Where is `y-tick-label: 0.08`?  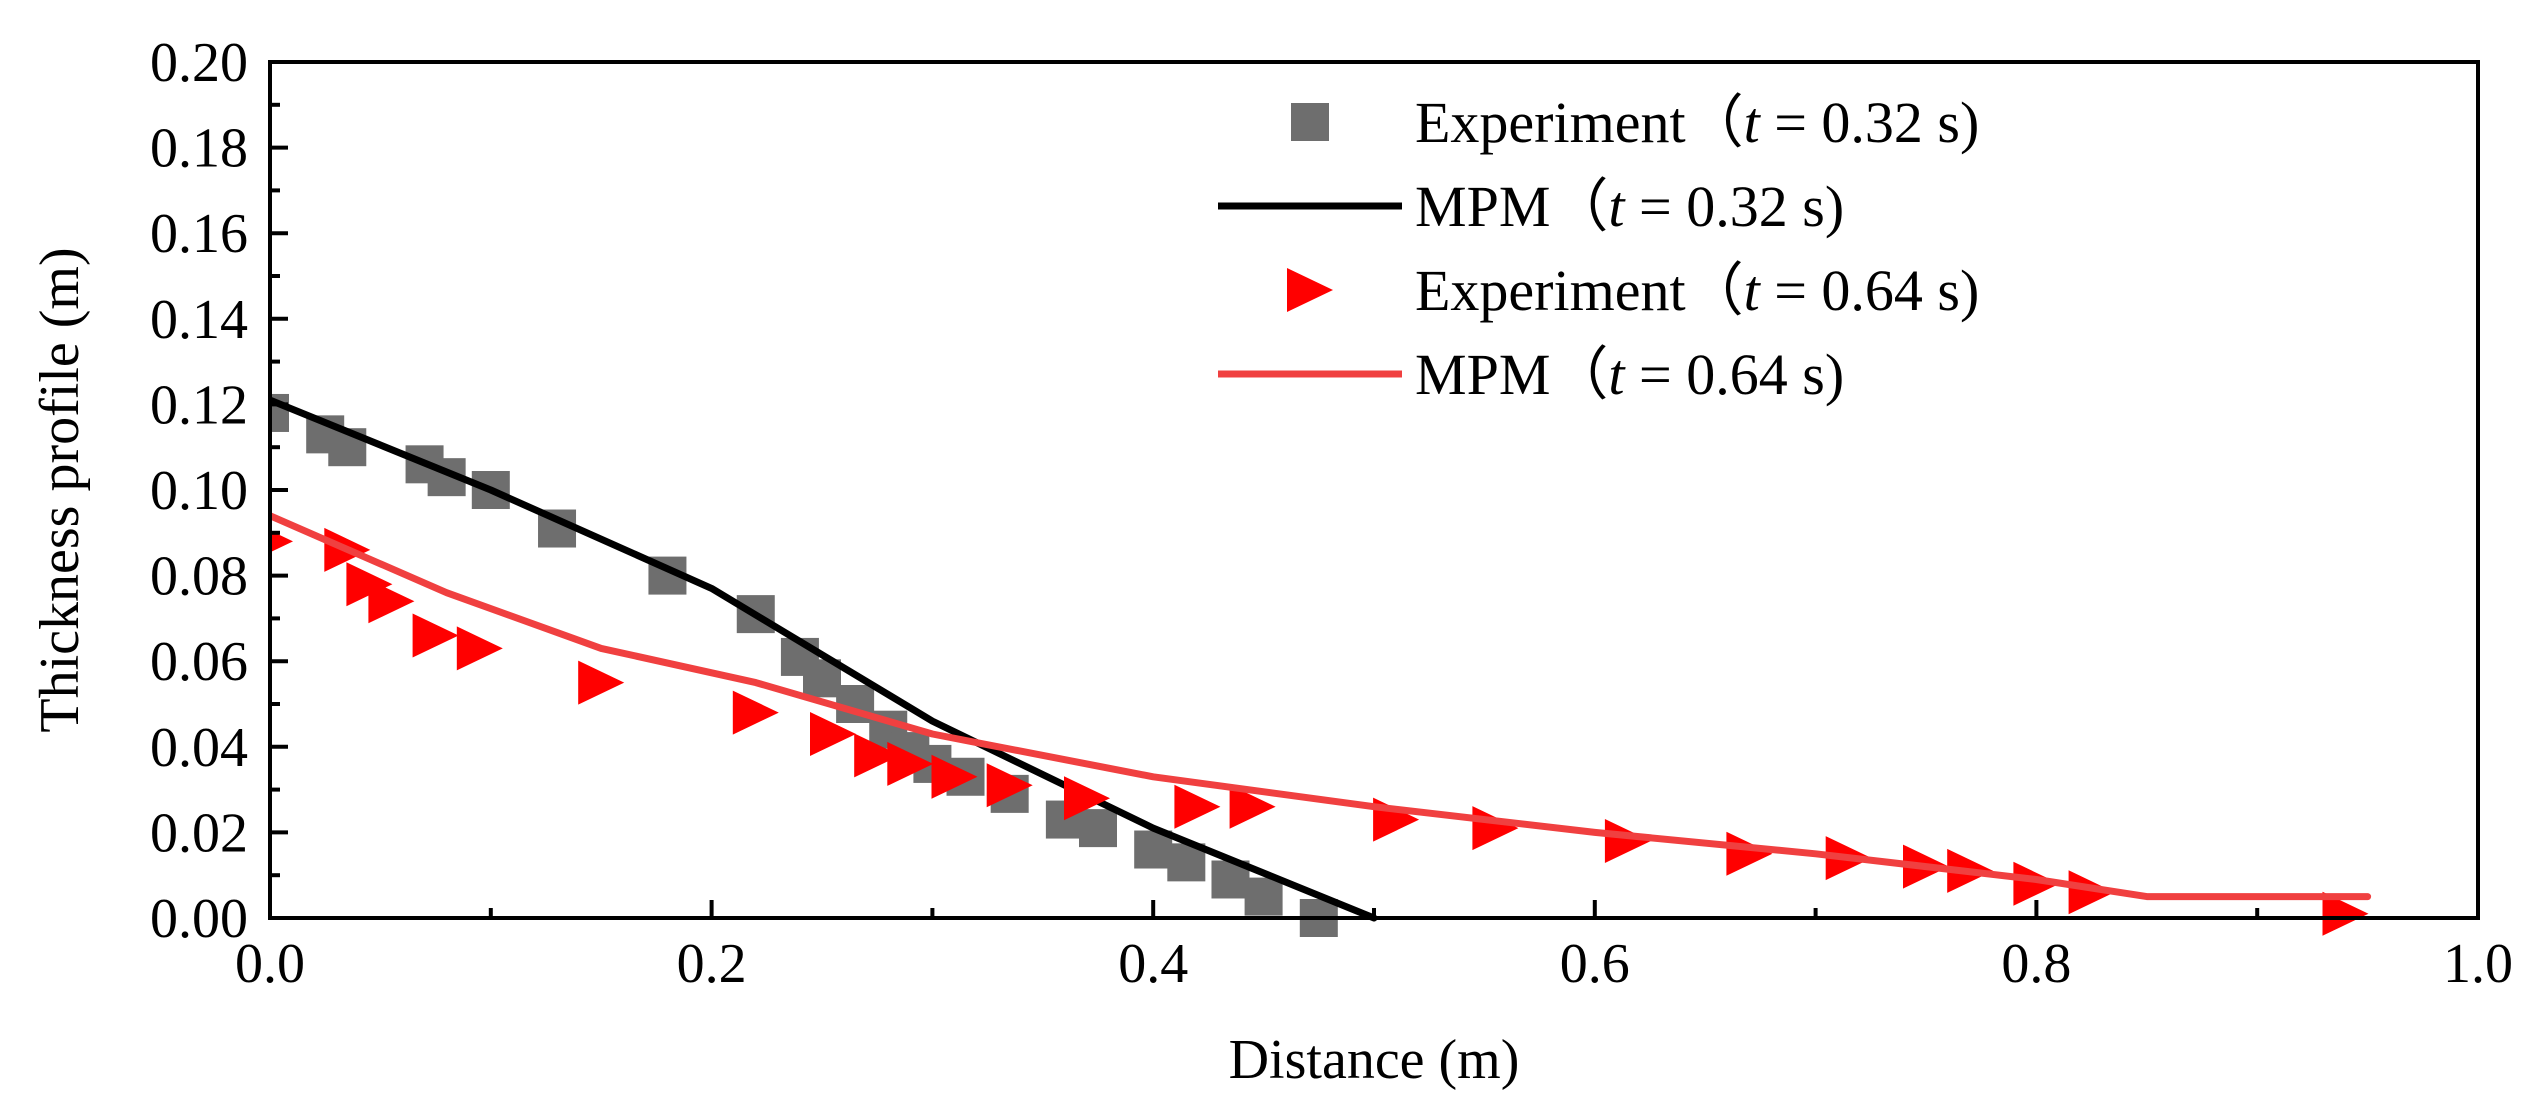 y-tick-label: 0.08 is located at coordinates (199, 577).